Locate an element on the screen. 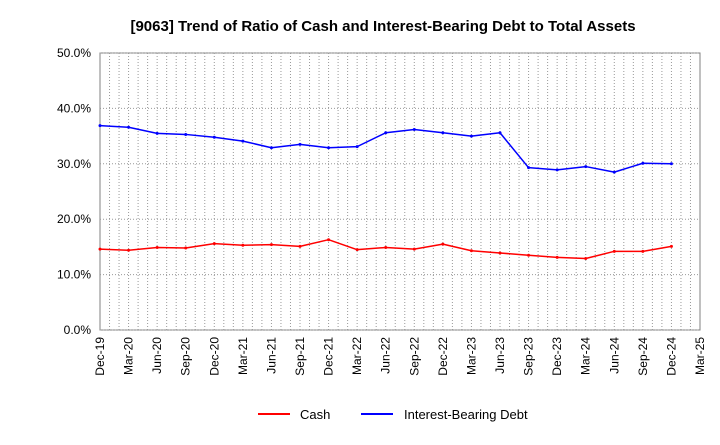  x-tick-label: Jun-22 is located at coordinates (386, 355).